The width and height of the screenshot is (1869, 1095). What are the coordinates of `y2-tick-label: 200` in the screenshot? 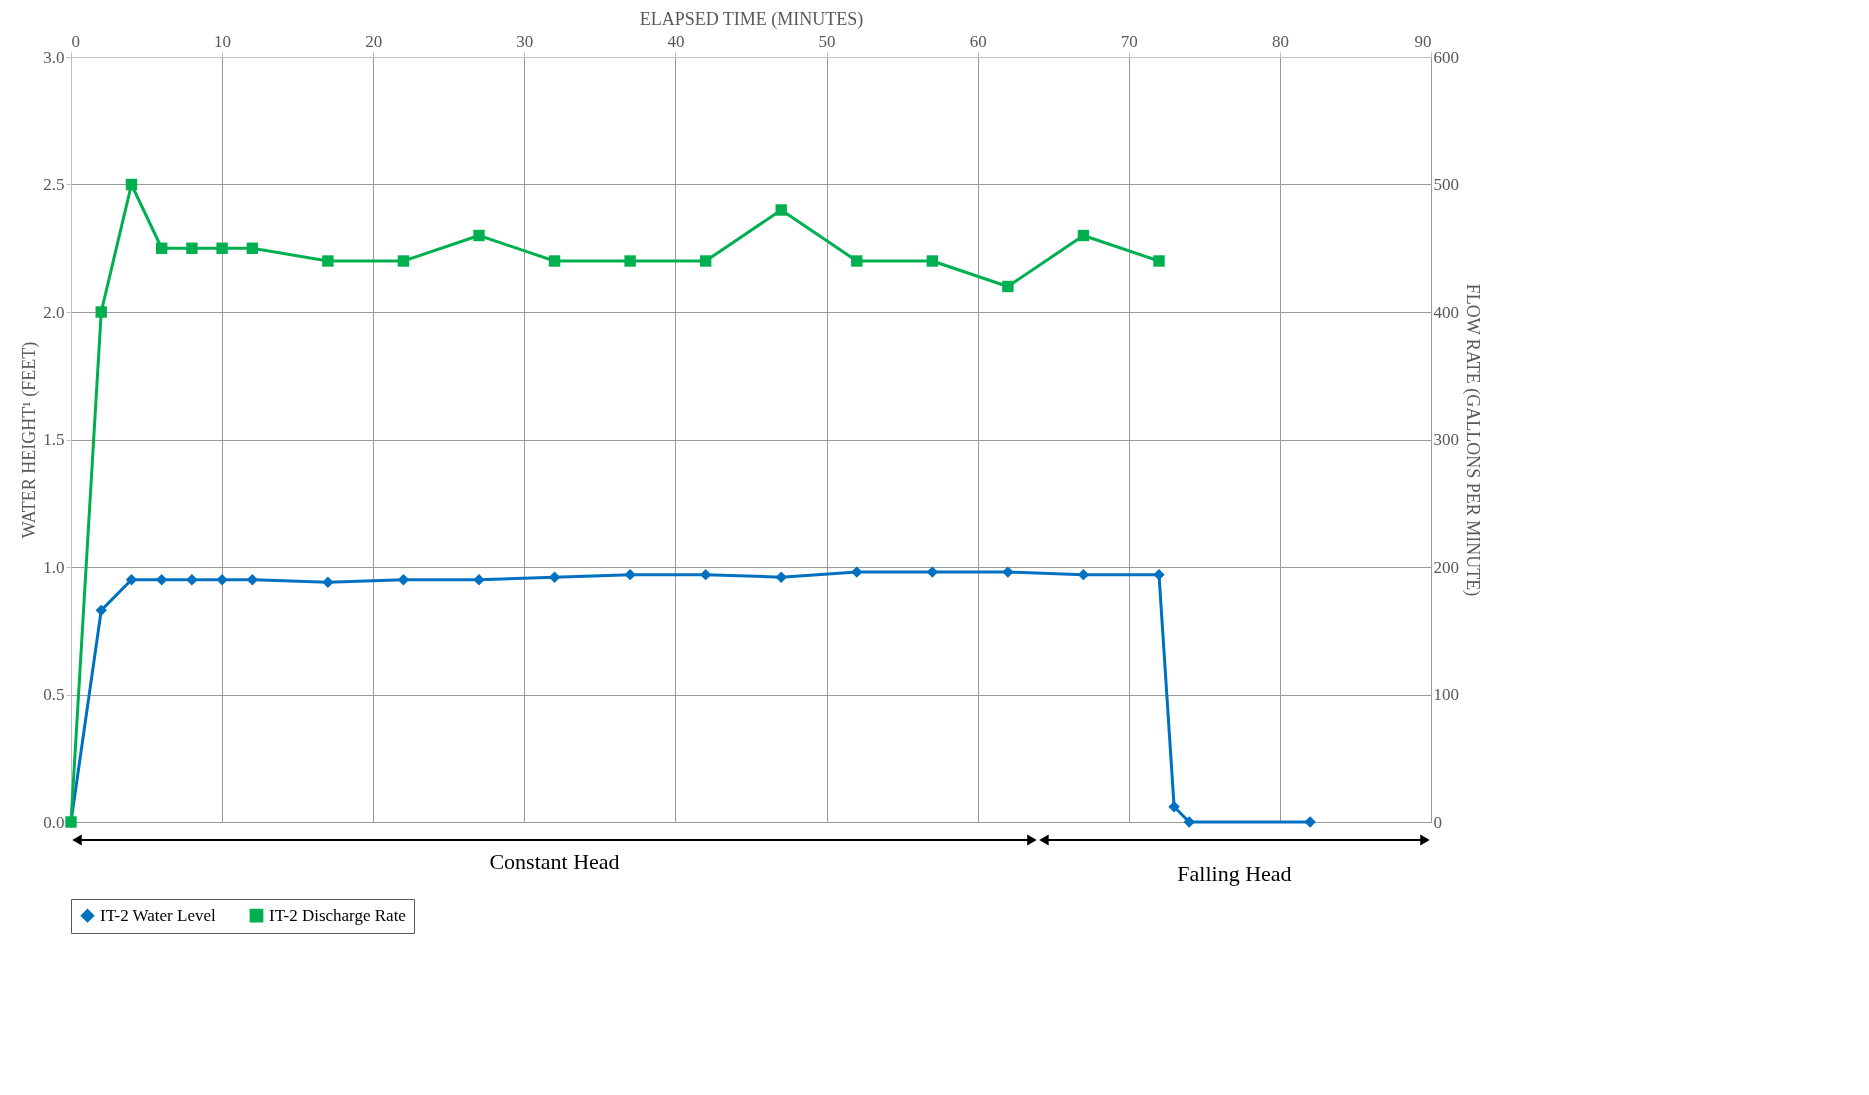 It's located at (1446, 567).